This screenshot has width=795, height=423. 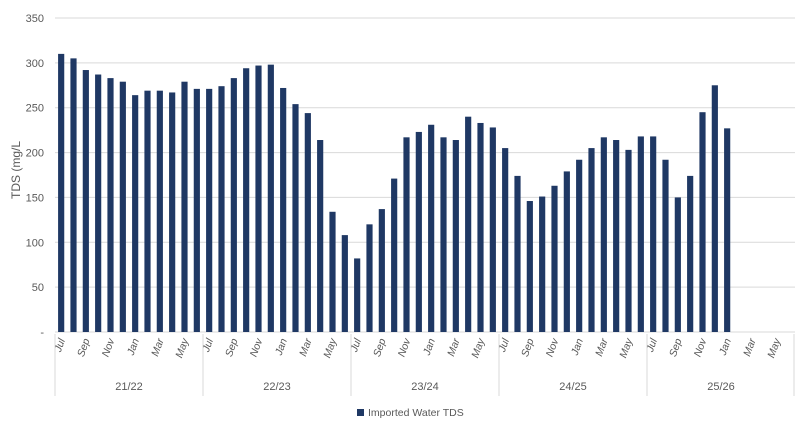 What do you see at coordinates (38, 288) in the screenshot?
I see `y-tick-label: 50` at bounding box center [38, 288].